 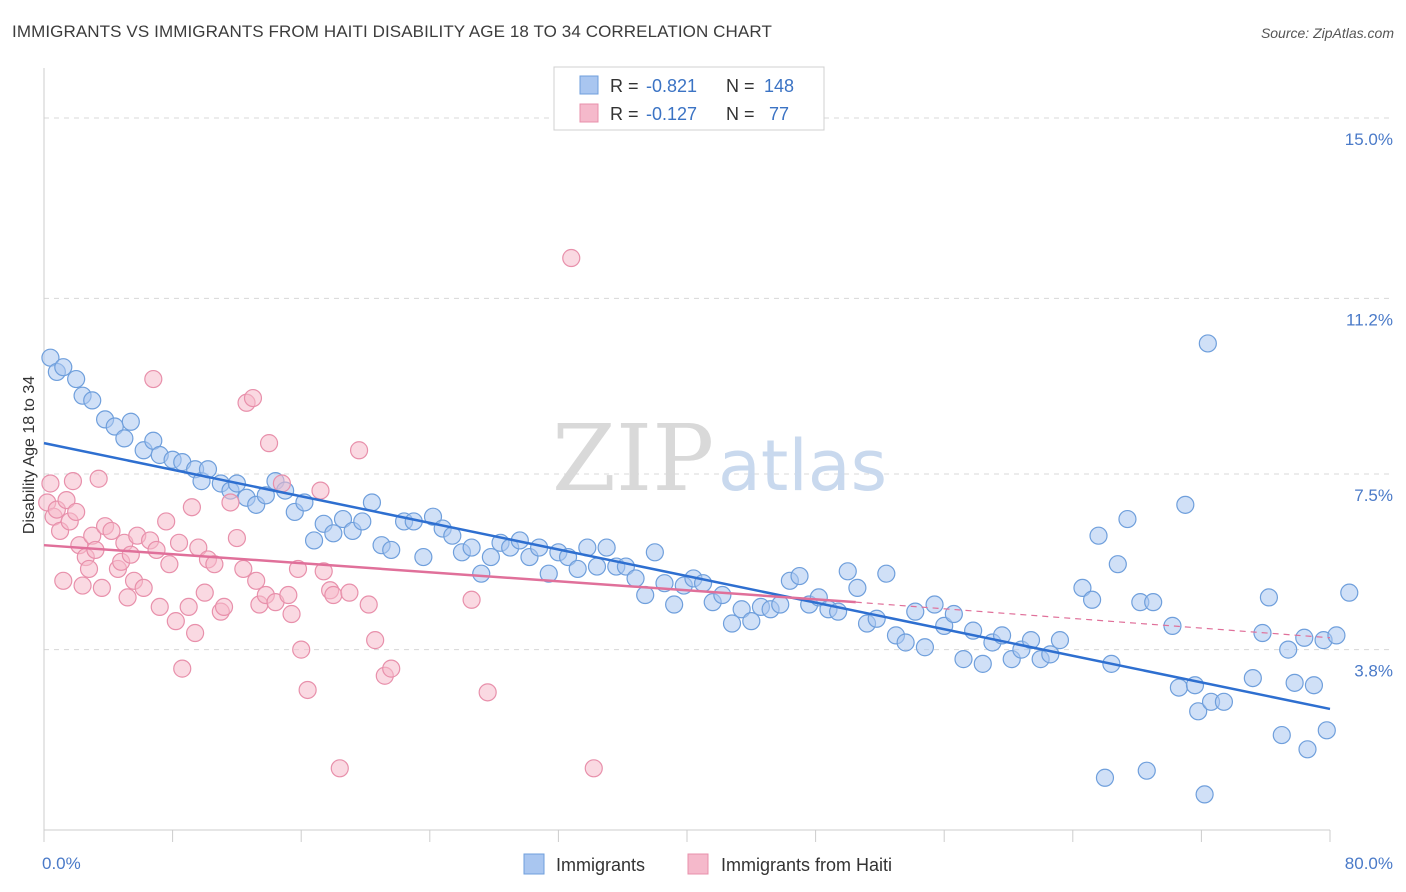 What do you see at coordinates (1373, 495) in the screenshot?
I see `y-tick-label: 7.5%` at bounding box center [1373, 495].